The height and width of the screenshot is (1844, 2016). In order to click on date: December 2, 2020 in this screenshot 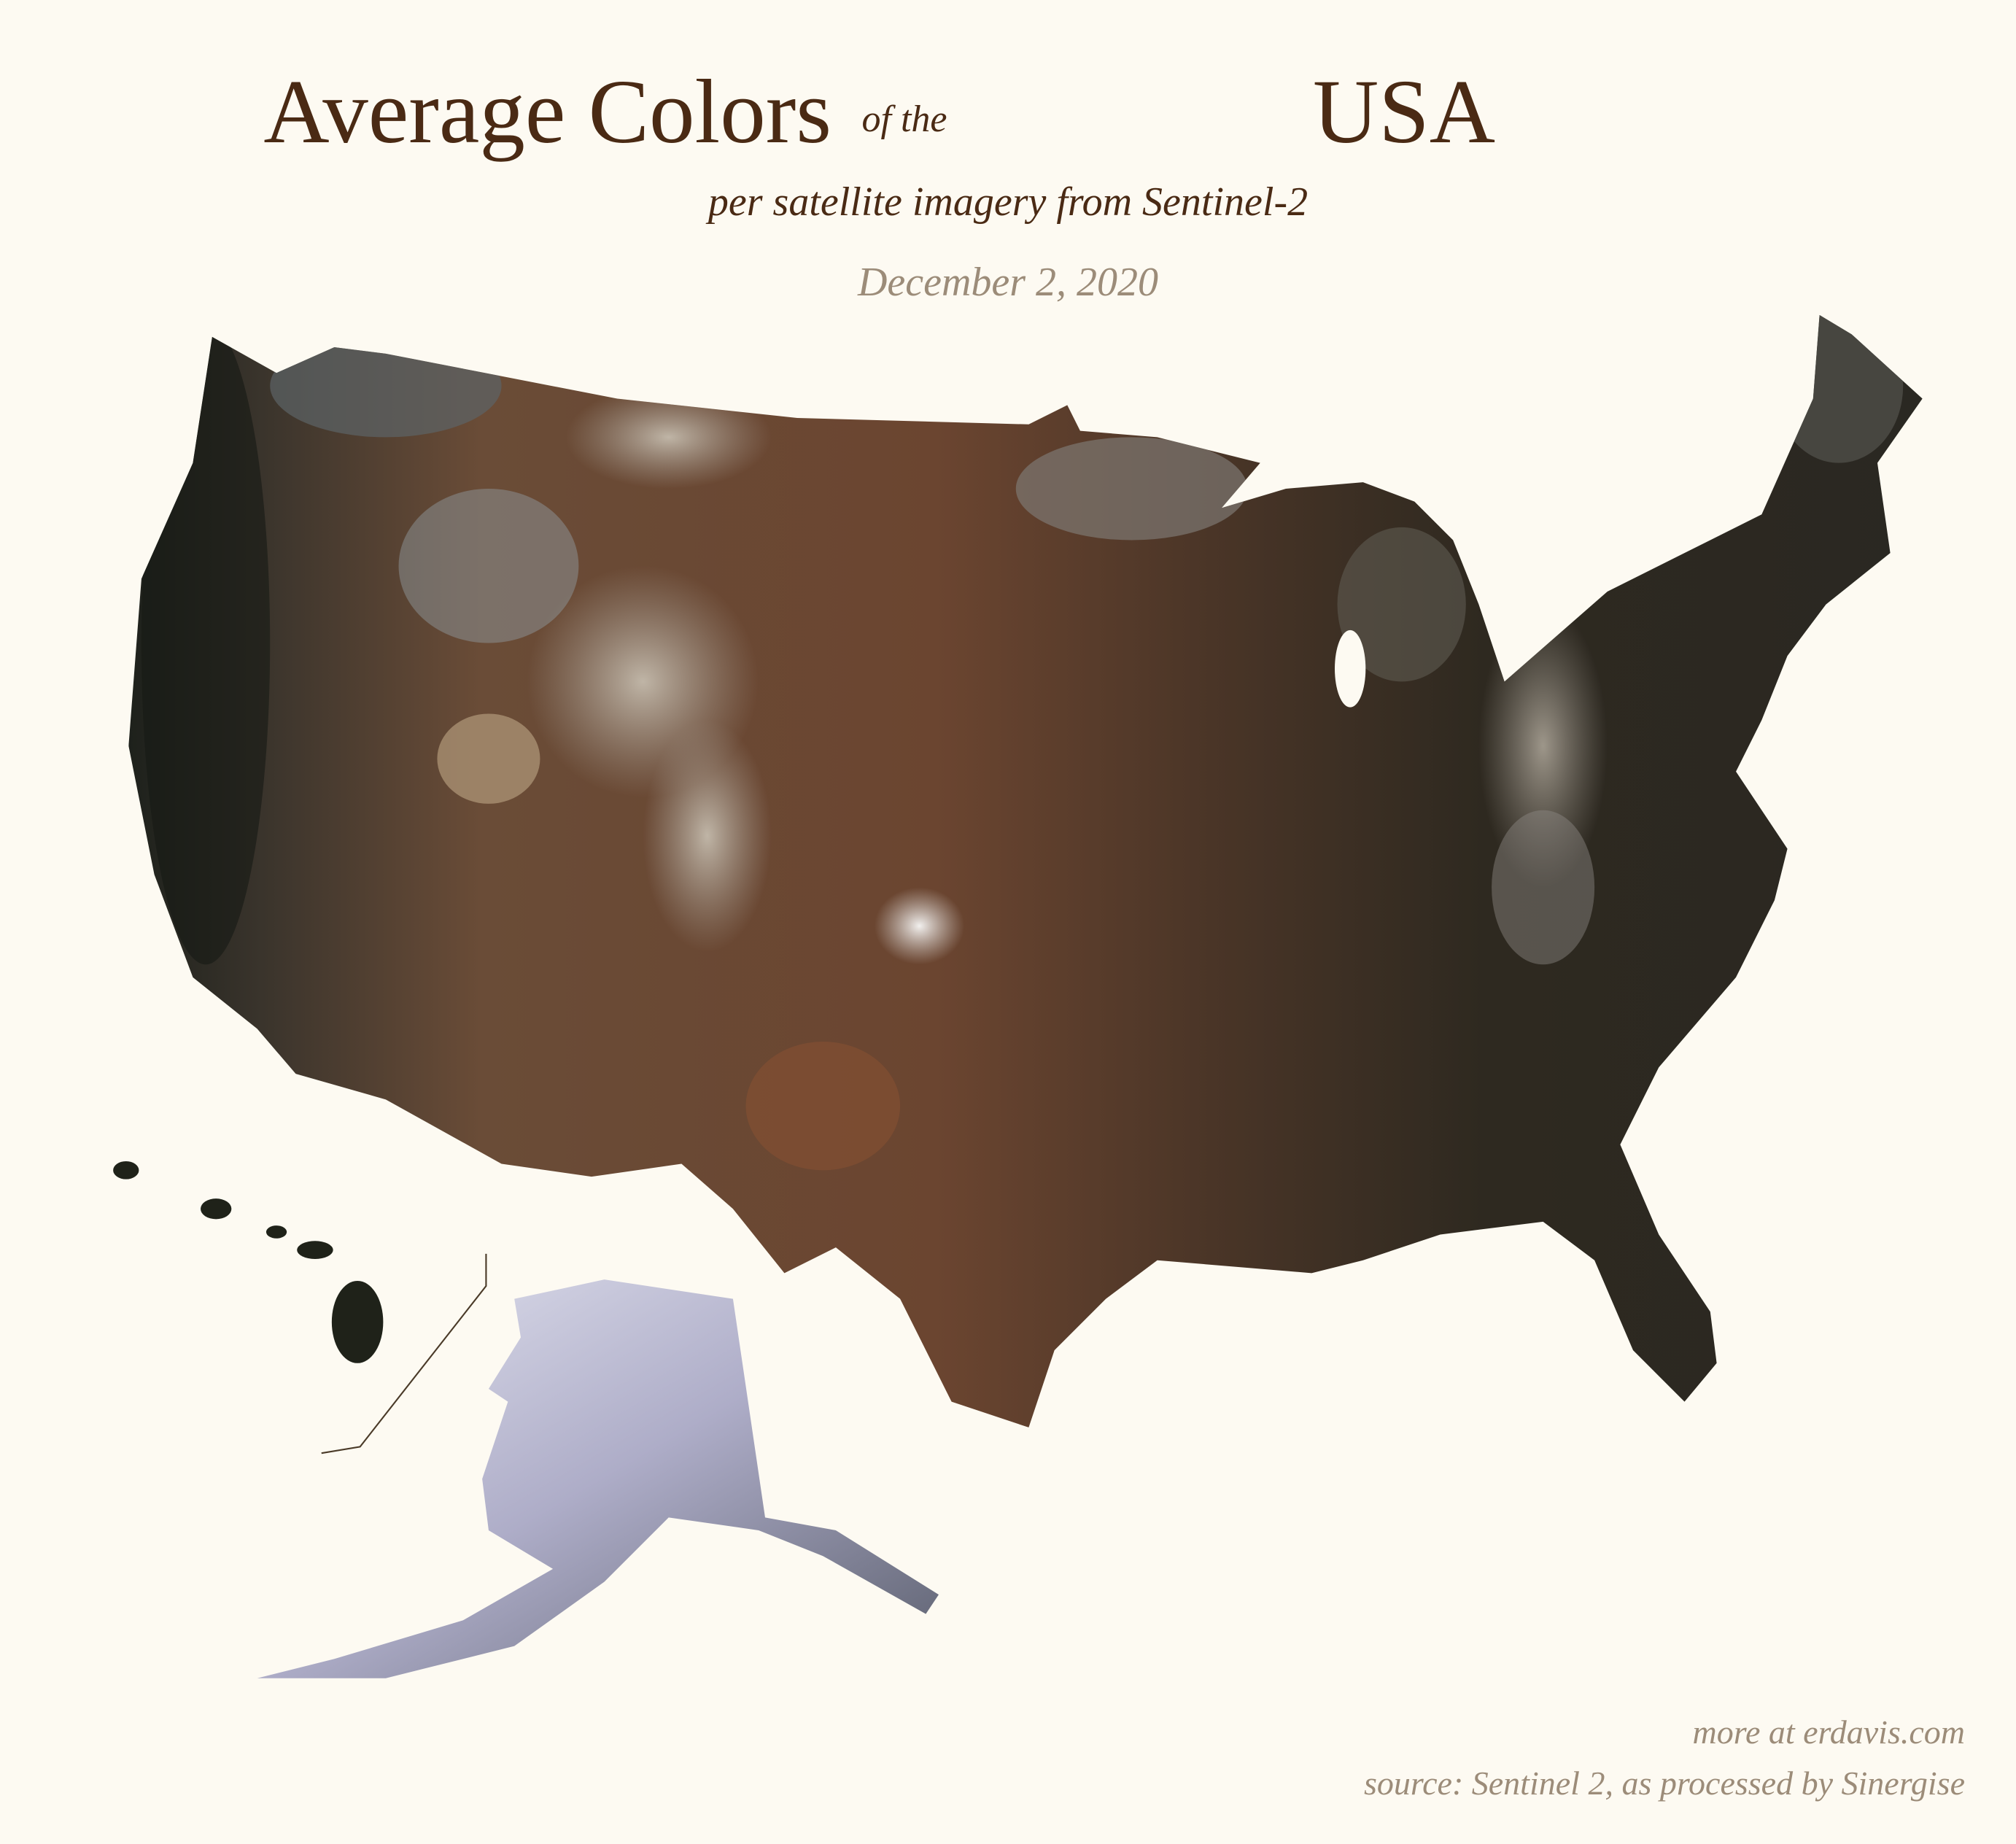, I will do `click(1007, 283)`.